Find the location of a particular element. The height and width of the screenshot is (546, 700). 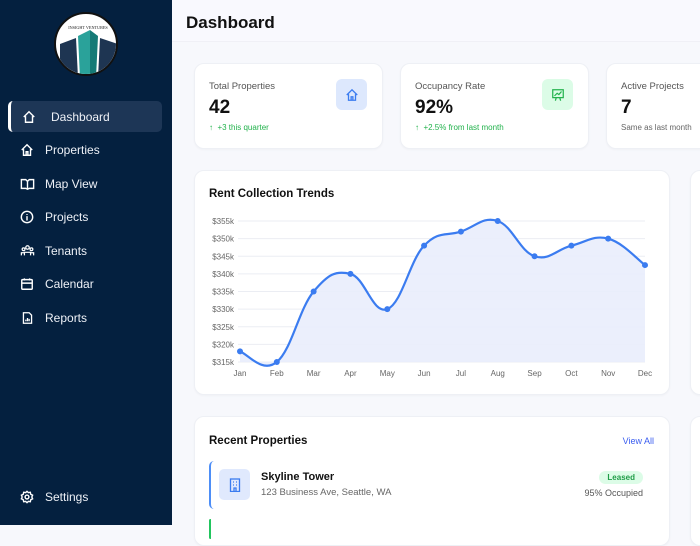

y-tick-label: $330k is located at coordinates (223, 309).